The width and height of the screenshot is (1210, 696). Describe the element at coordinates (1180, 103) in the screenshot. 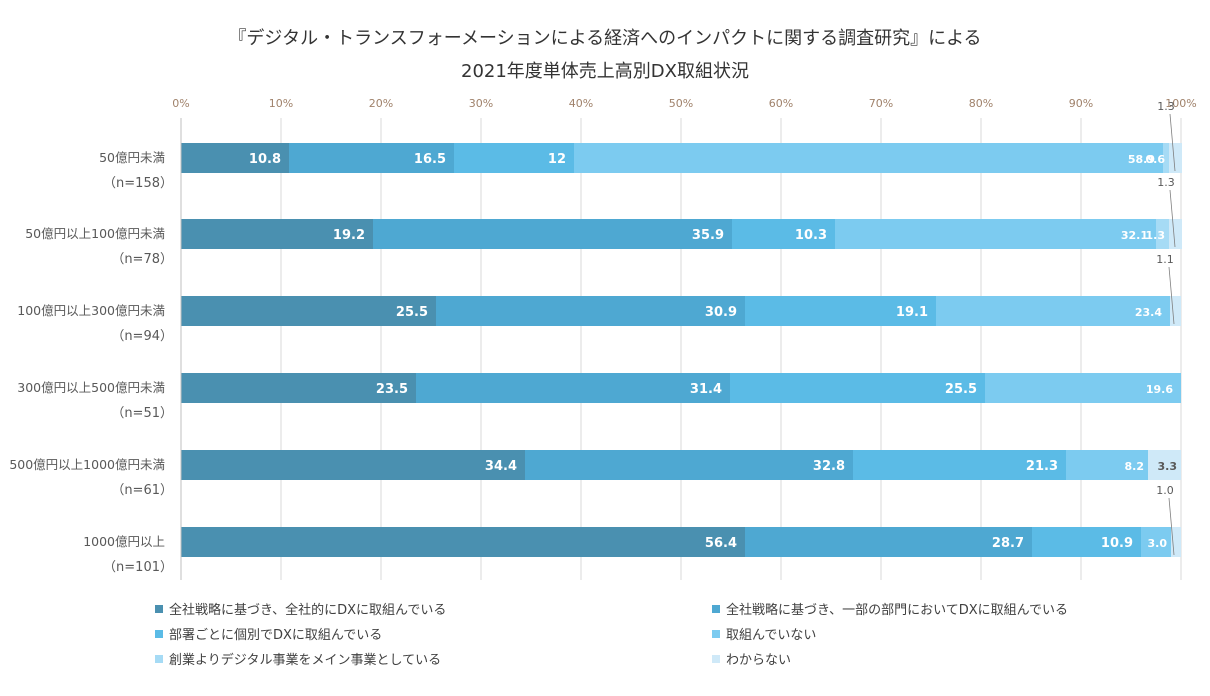

I see `x-tick-label: 100%` at that location.